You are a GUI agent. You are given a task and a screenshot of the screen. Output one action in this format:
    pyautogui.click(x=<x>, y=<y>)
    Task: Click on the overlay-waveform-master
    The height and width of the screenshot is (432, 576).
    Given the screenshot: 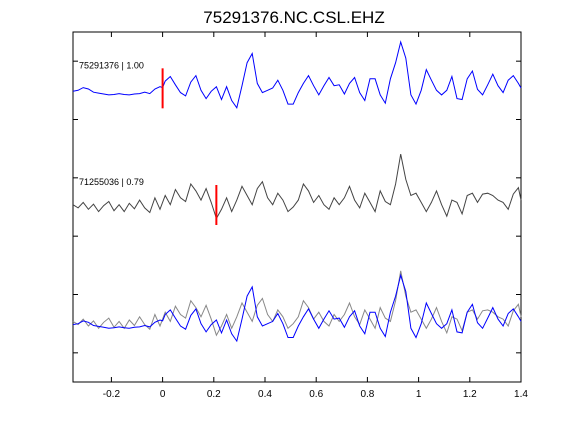 What is the action you would take?
    pyautogui.click(x=297, y=308)
    